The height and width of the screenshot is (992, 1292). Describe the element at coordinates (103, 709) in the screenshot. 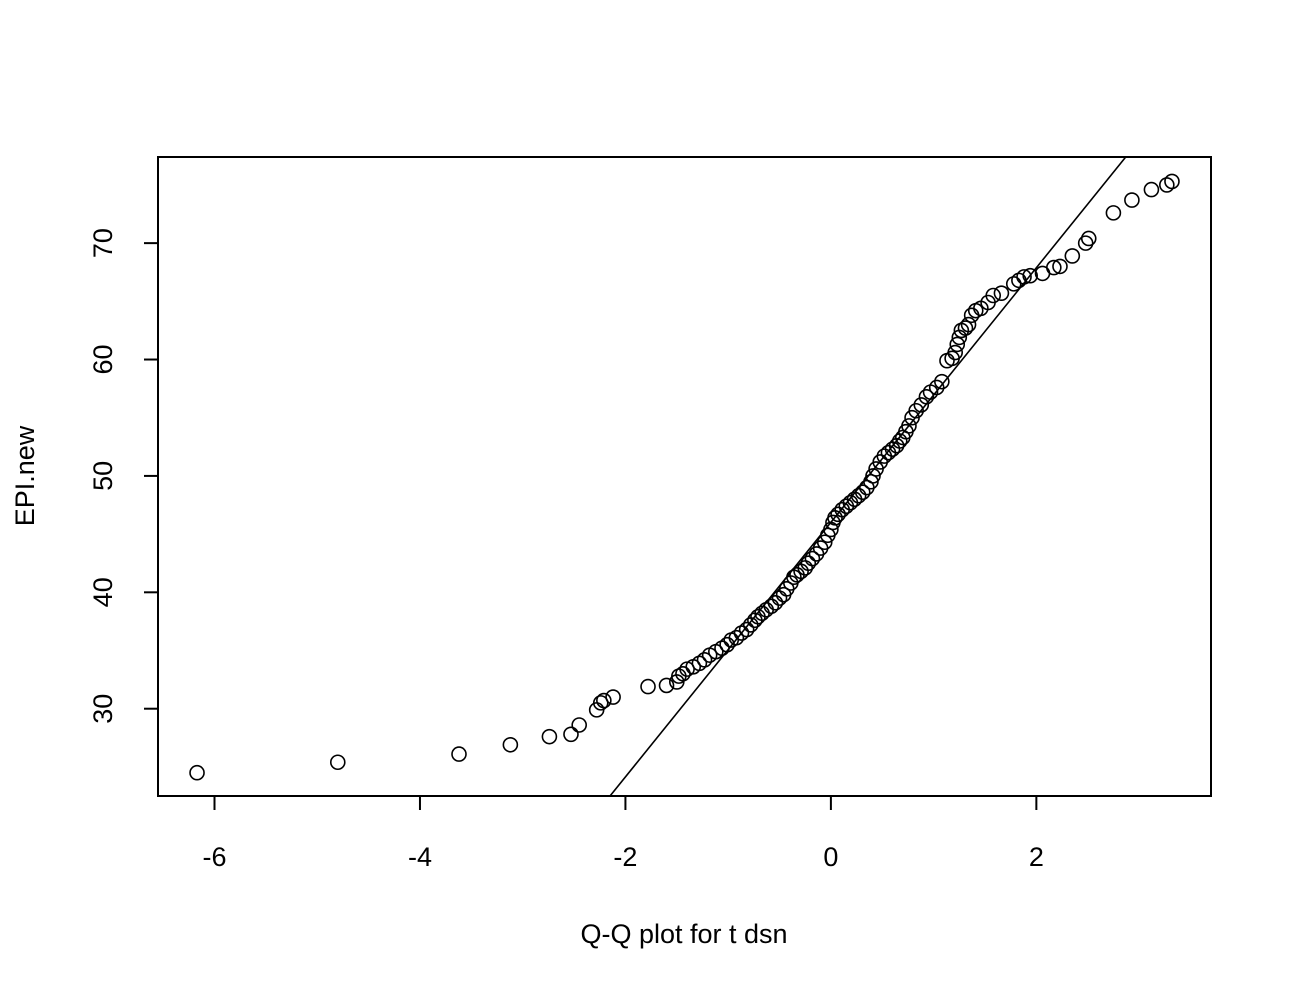

I see `y-tick-label: 30` at that location.